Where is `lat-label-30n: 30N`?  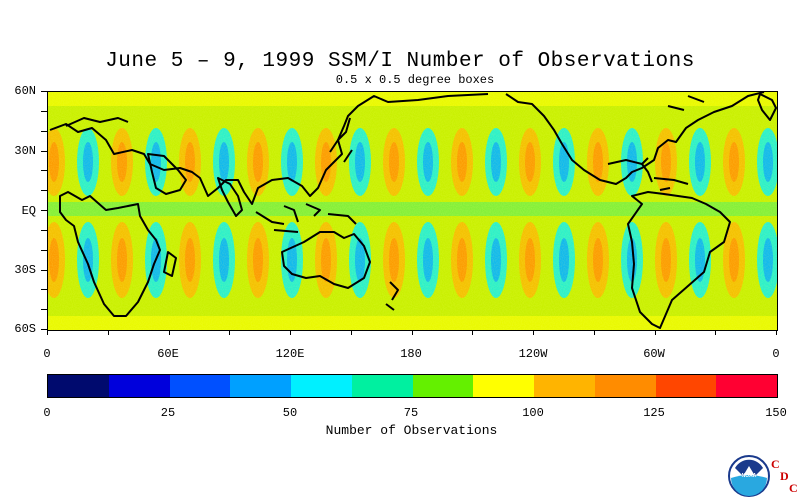 lat-label-30n: 30N is located at coordinates (25, 151).